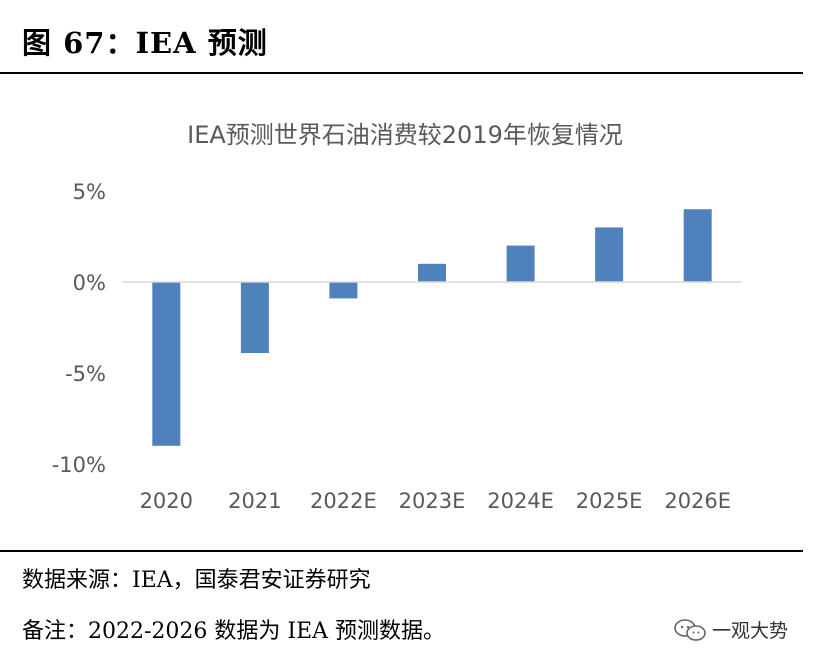  I want to click on chart-title: IEA预测世界石油消费较2019年恢复情况, so click(405, 135).